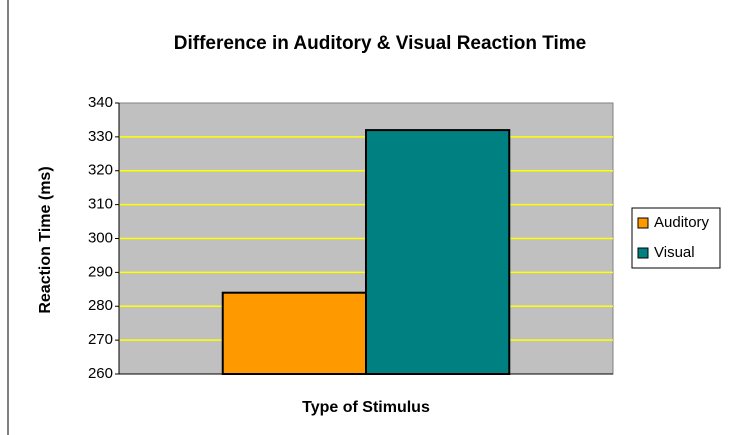 Image resolution: width=740 pixels, height=435 pixels. I want to click on y-tick-label: 260, so click(100, 373).